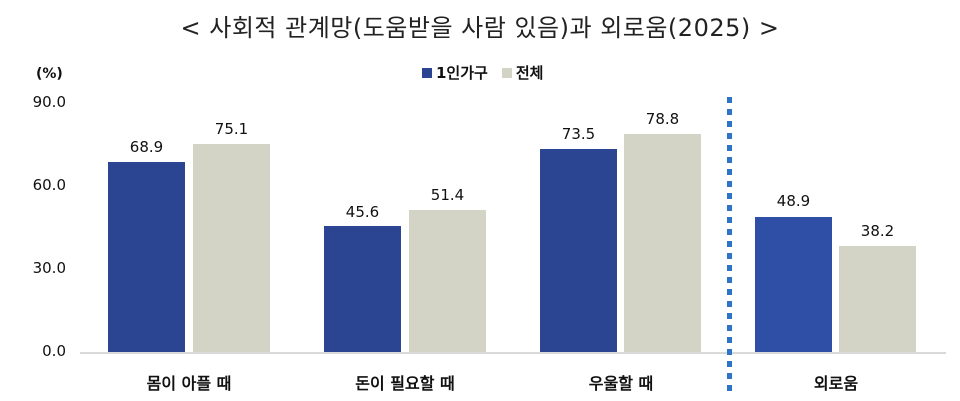 This screenshot has height=401, width=960. I want to click on bar-total-depressed, so click(662, 243).